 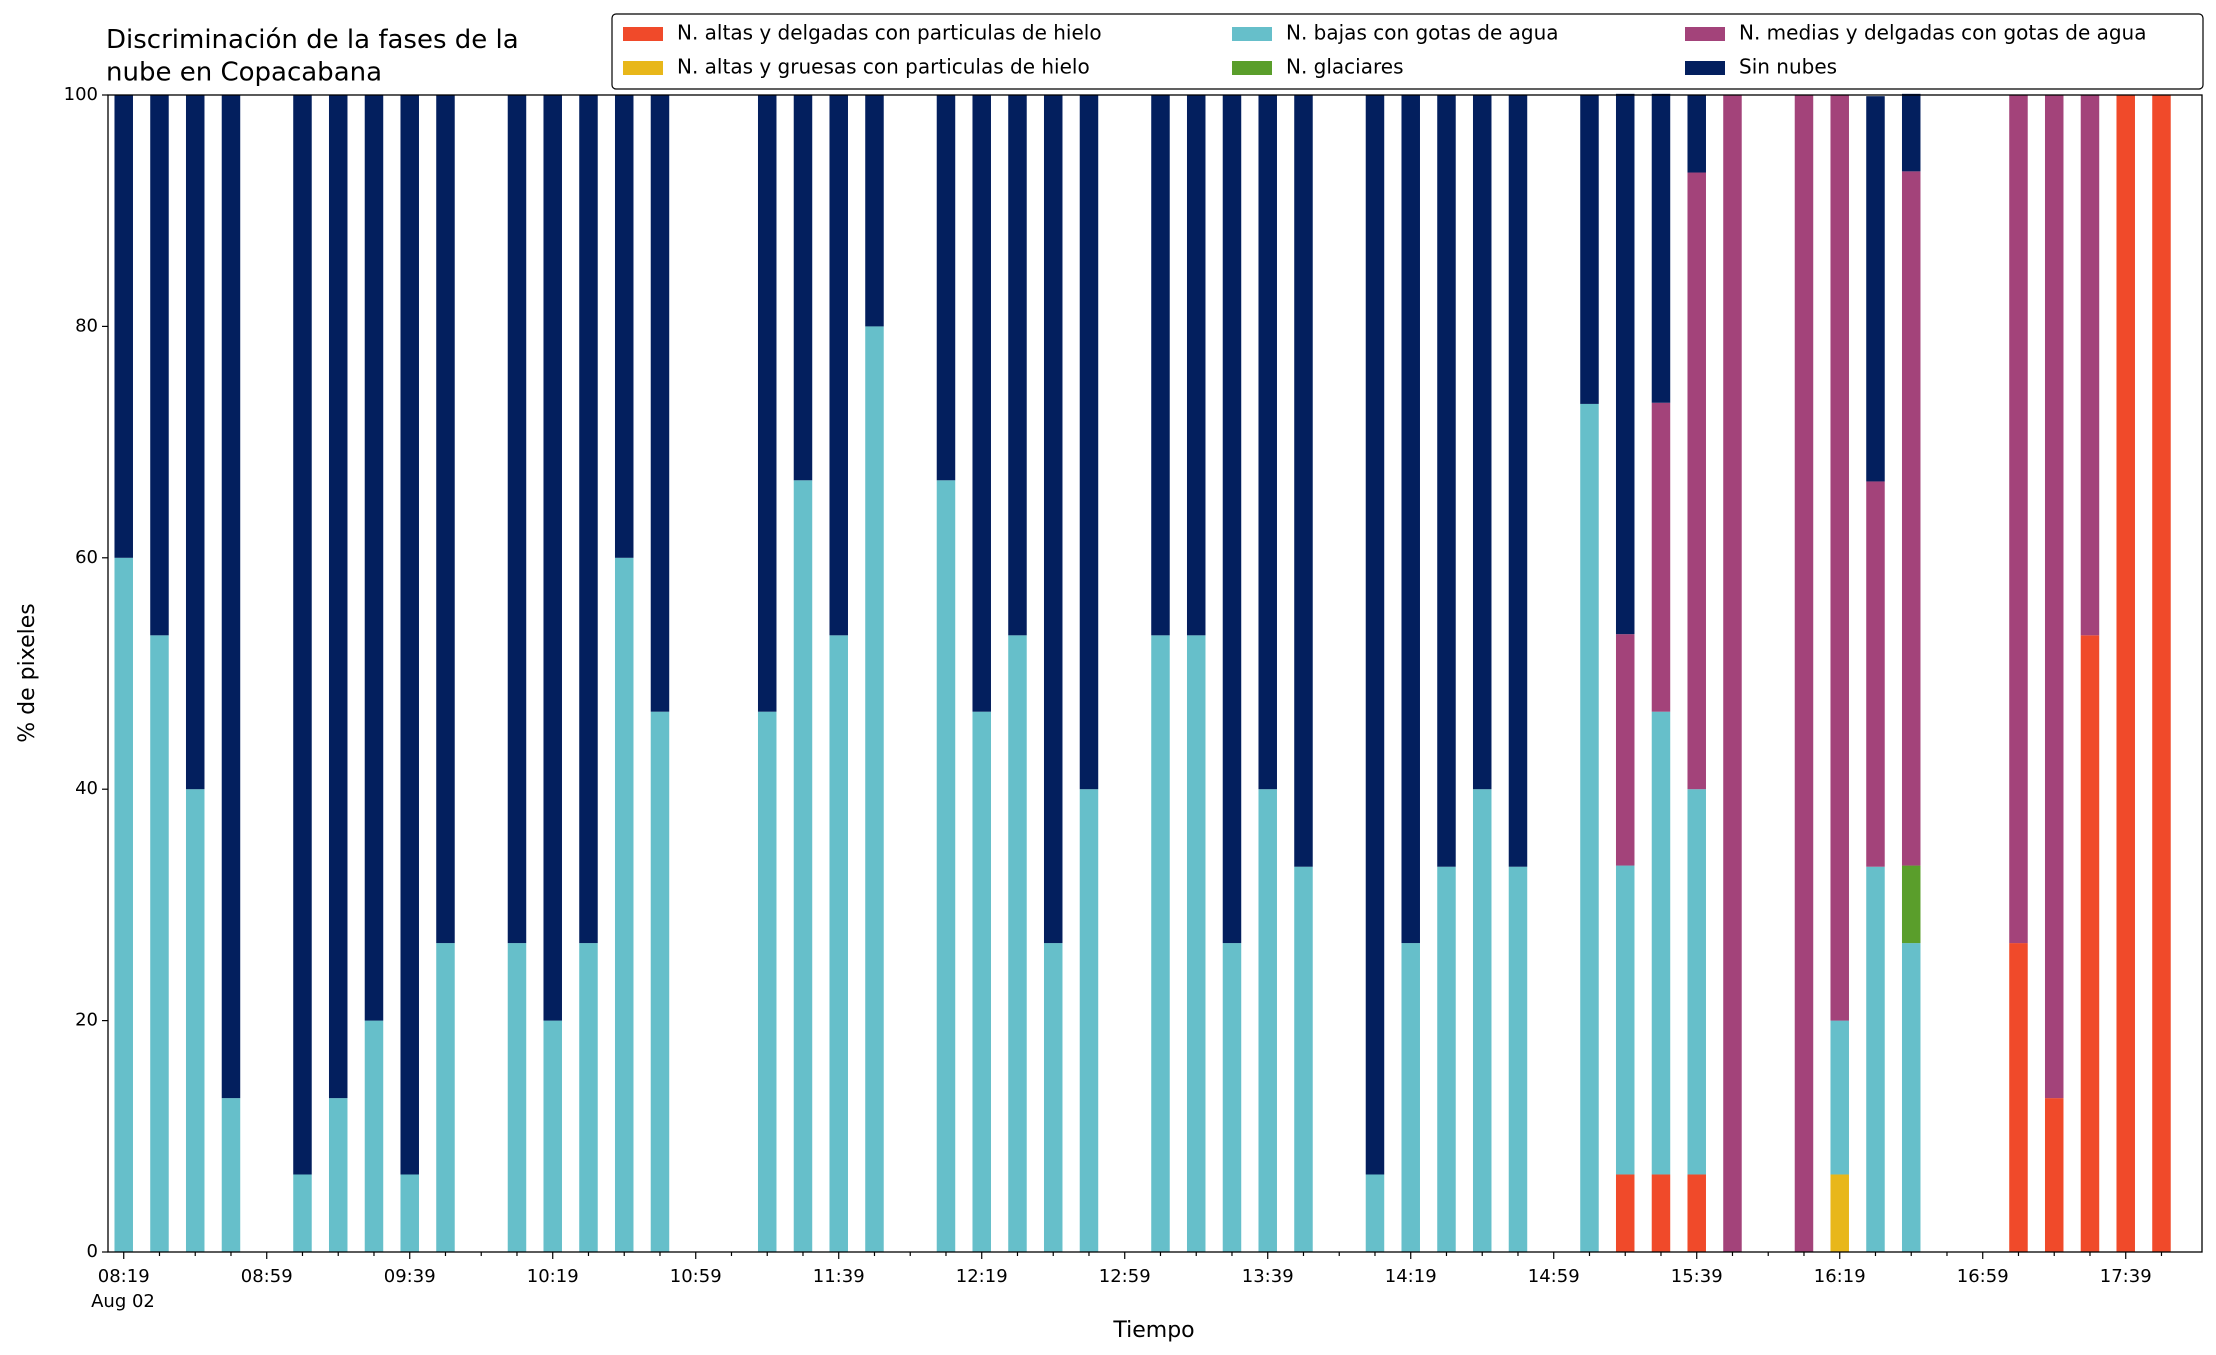 What do you see at coordinates (1422, 33) in the screenshot?
I see `legend-label: N. bajas con gotas de agua` at bounding box center [1422, 33].